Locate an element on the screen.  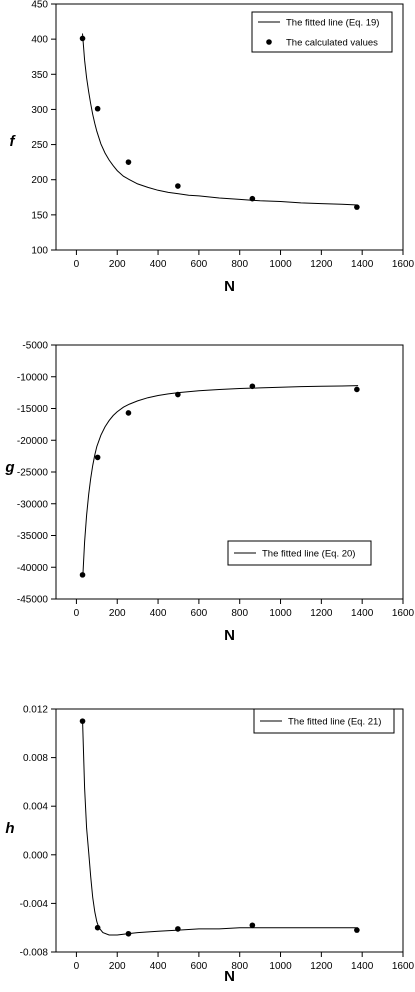
chart-3-x-axis-label: N is located at coordinates (229, 976).